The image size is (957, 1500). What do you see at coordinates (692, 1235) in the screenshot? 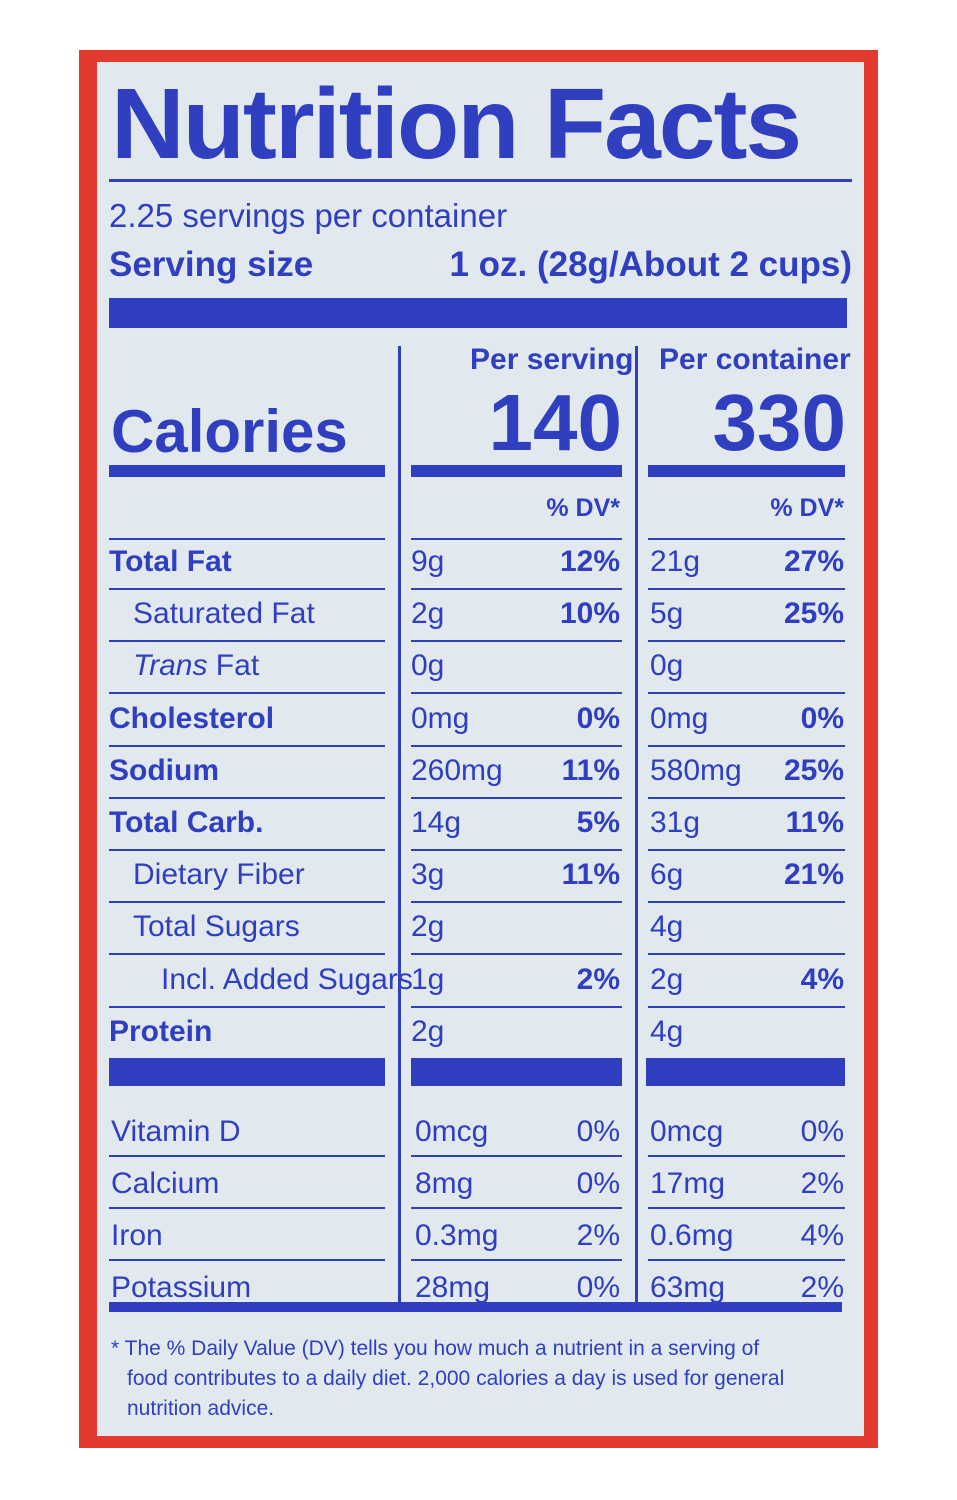
I see `vitamin-container-amount: 0.6mg` at bounding box center [692, 1235].